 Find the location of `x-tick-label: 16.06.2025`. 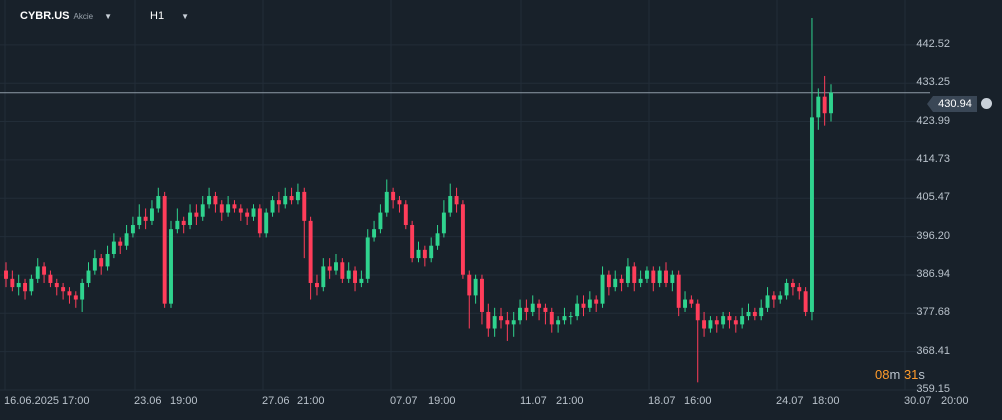

x-tick-label: 16.06.2025 is located at coordinates (32, 401).